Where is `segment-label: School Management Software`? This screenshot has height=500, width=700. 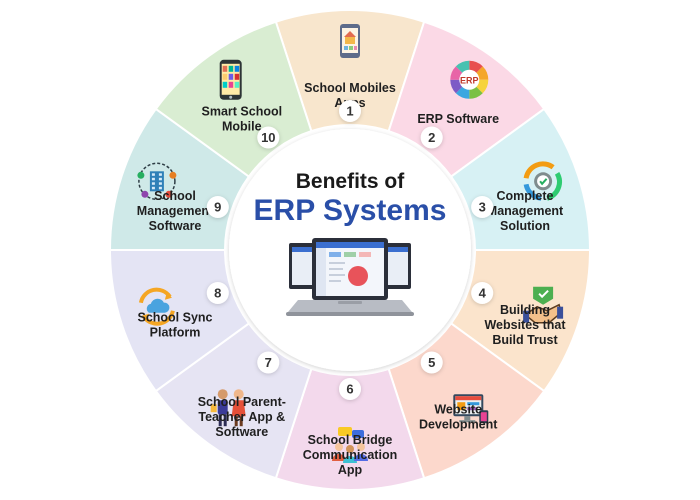 segment-label: School Management Software is located at coordinates (175, 211).